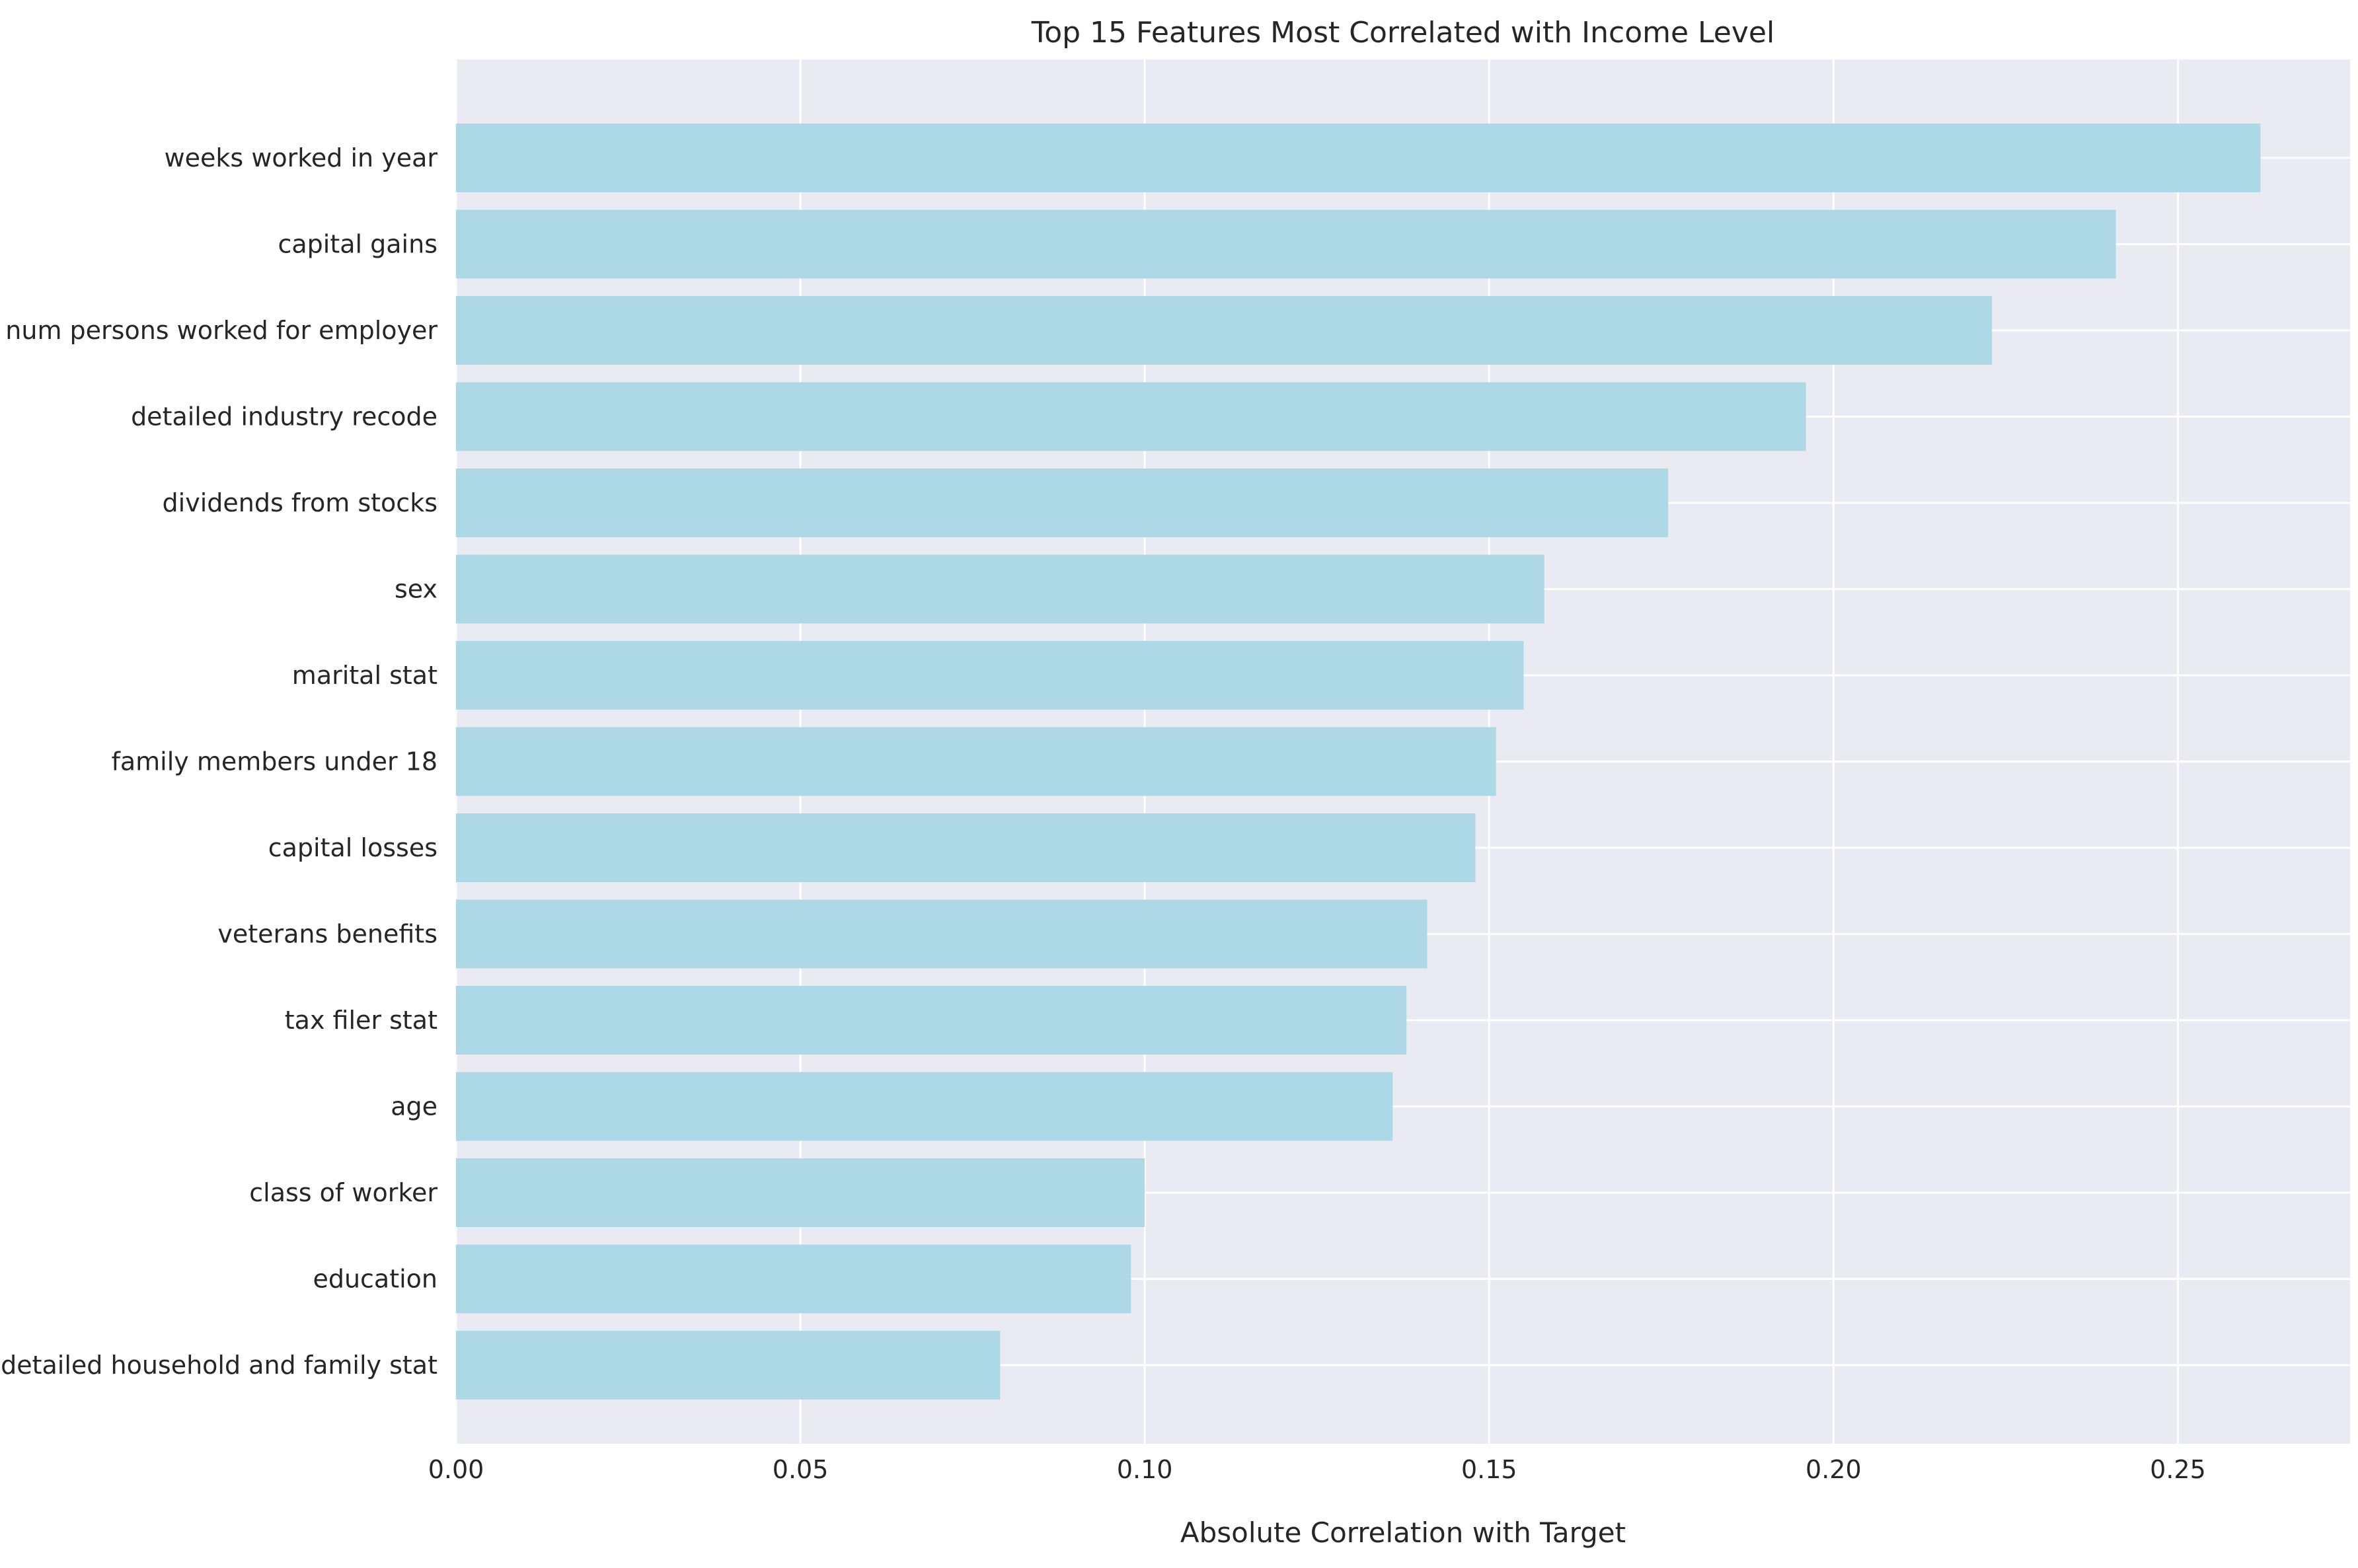 The image size is (2358, 1568). I want to click on x-tick-label: 0.00, so click(456, 1469).